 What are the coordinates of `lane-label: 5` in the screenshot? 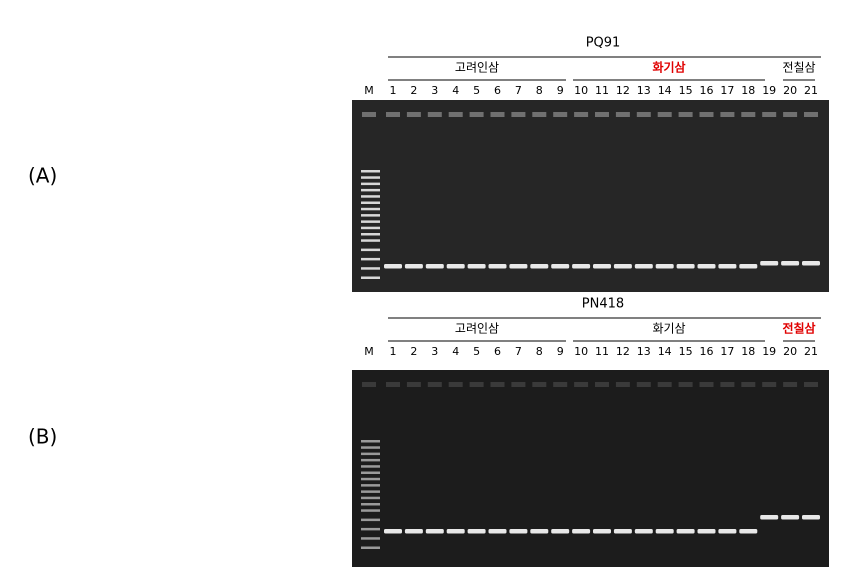 It's located at (476, 90).